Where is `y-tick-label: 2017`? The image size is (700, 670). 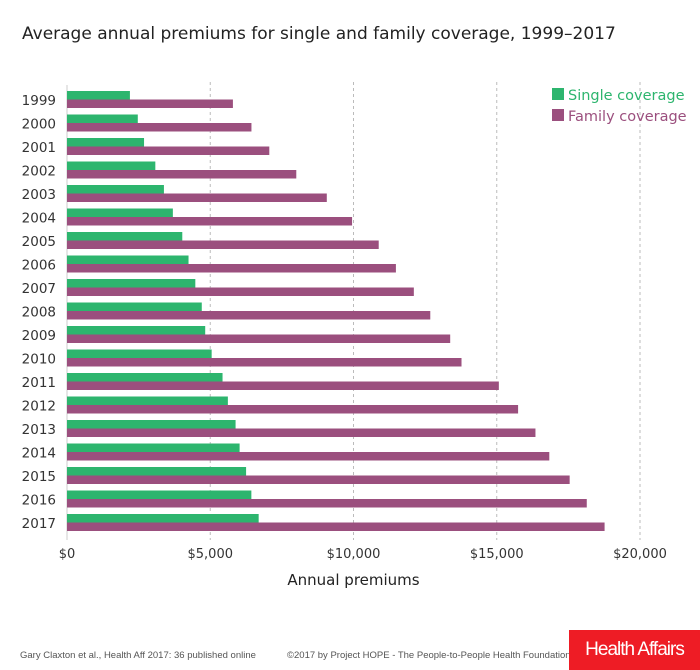 y-tick-label: 2017 is located at coordinates (39, 524).